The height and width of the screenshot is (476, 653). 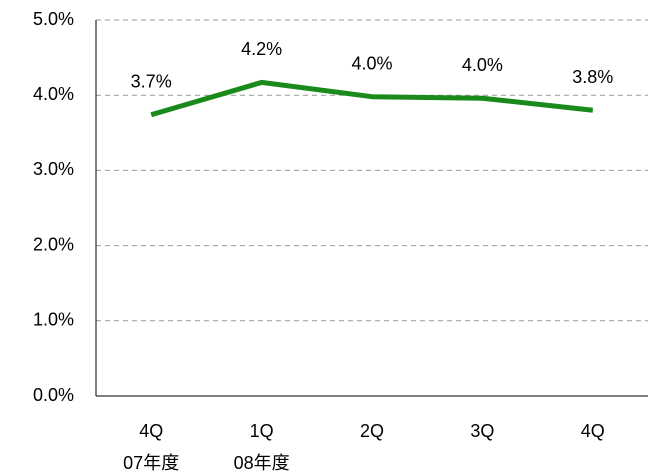 I want to click on line, so click(x=372, y=98).